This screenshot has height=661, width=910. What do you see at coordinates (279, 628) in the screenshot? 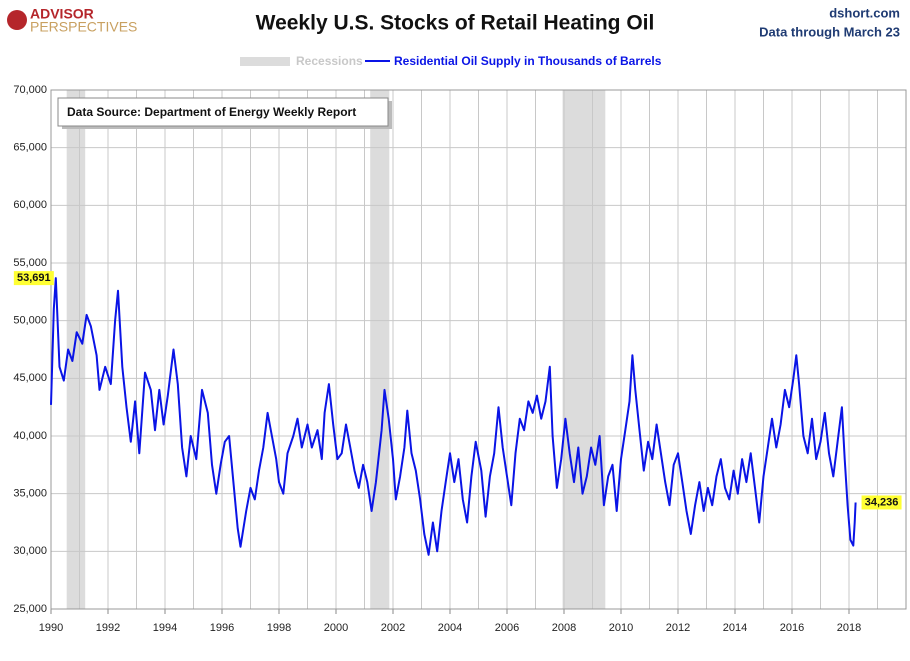
I see `x-tick-label: 1998` at bounding box center [279, 628].